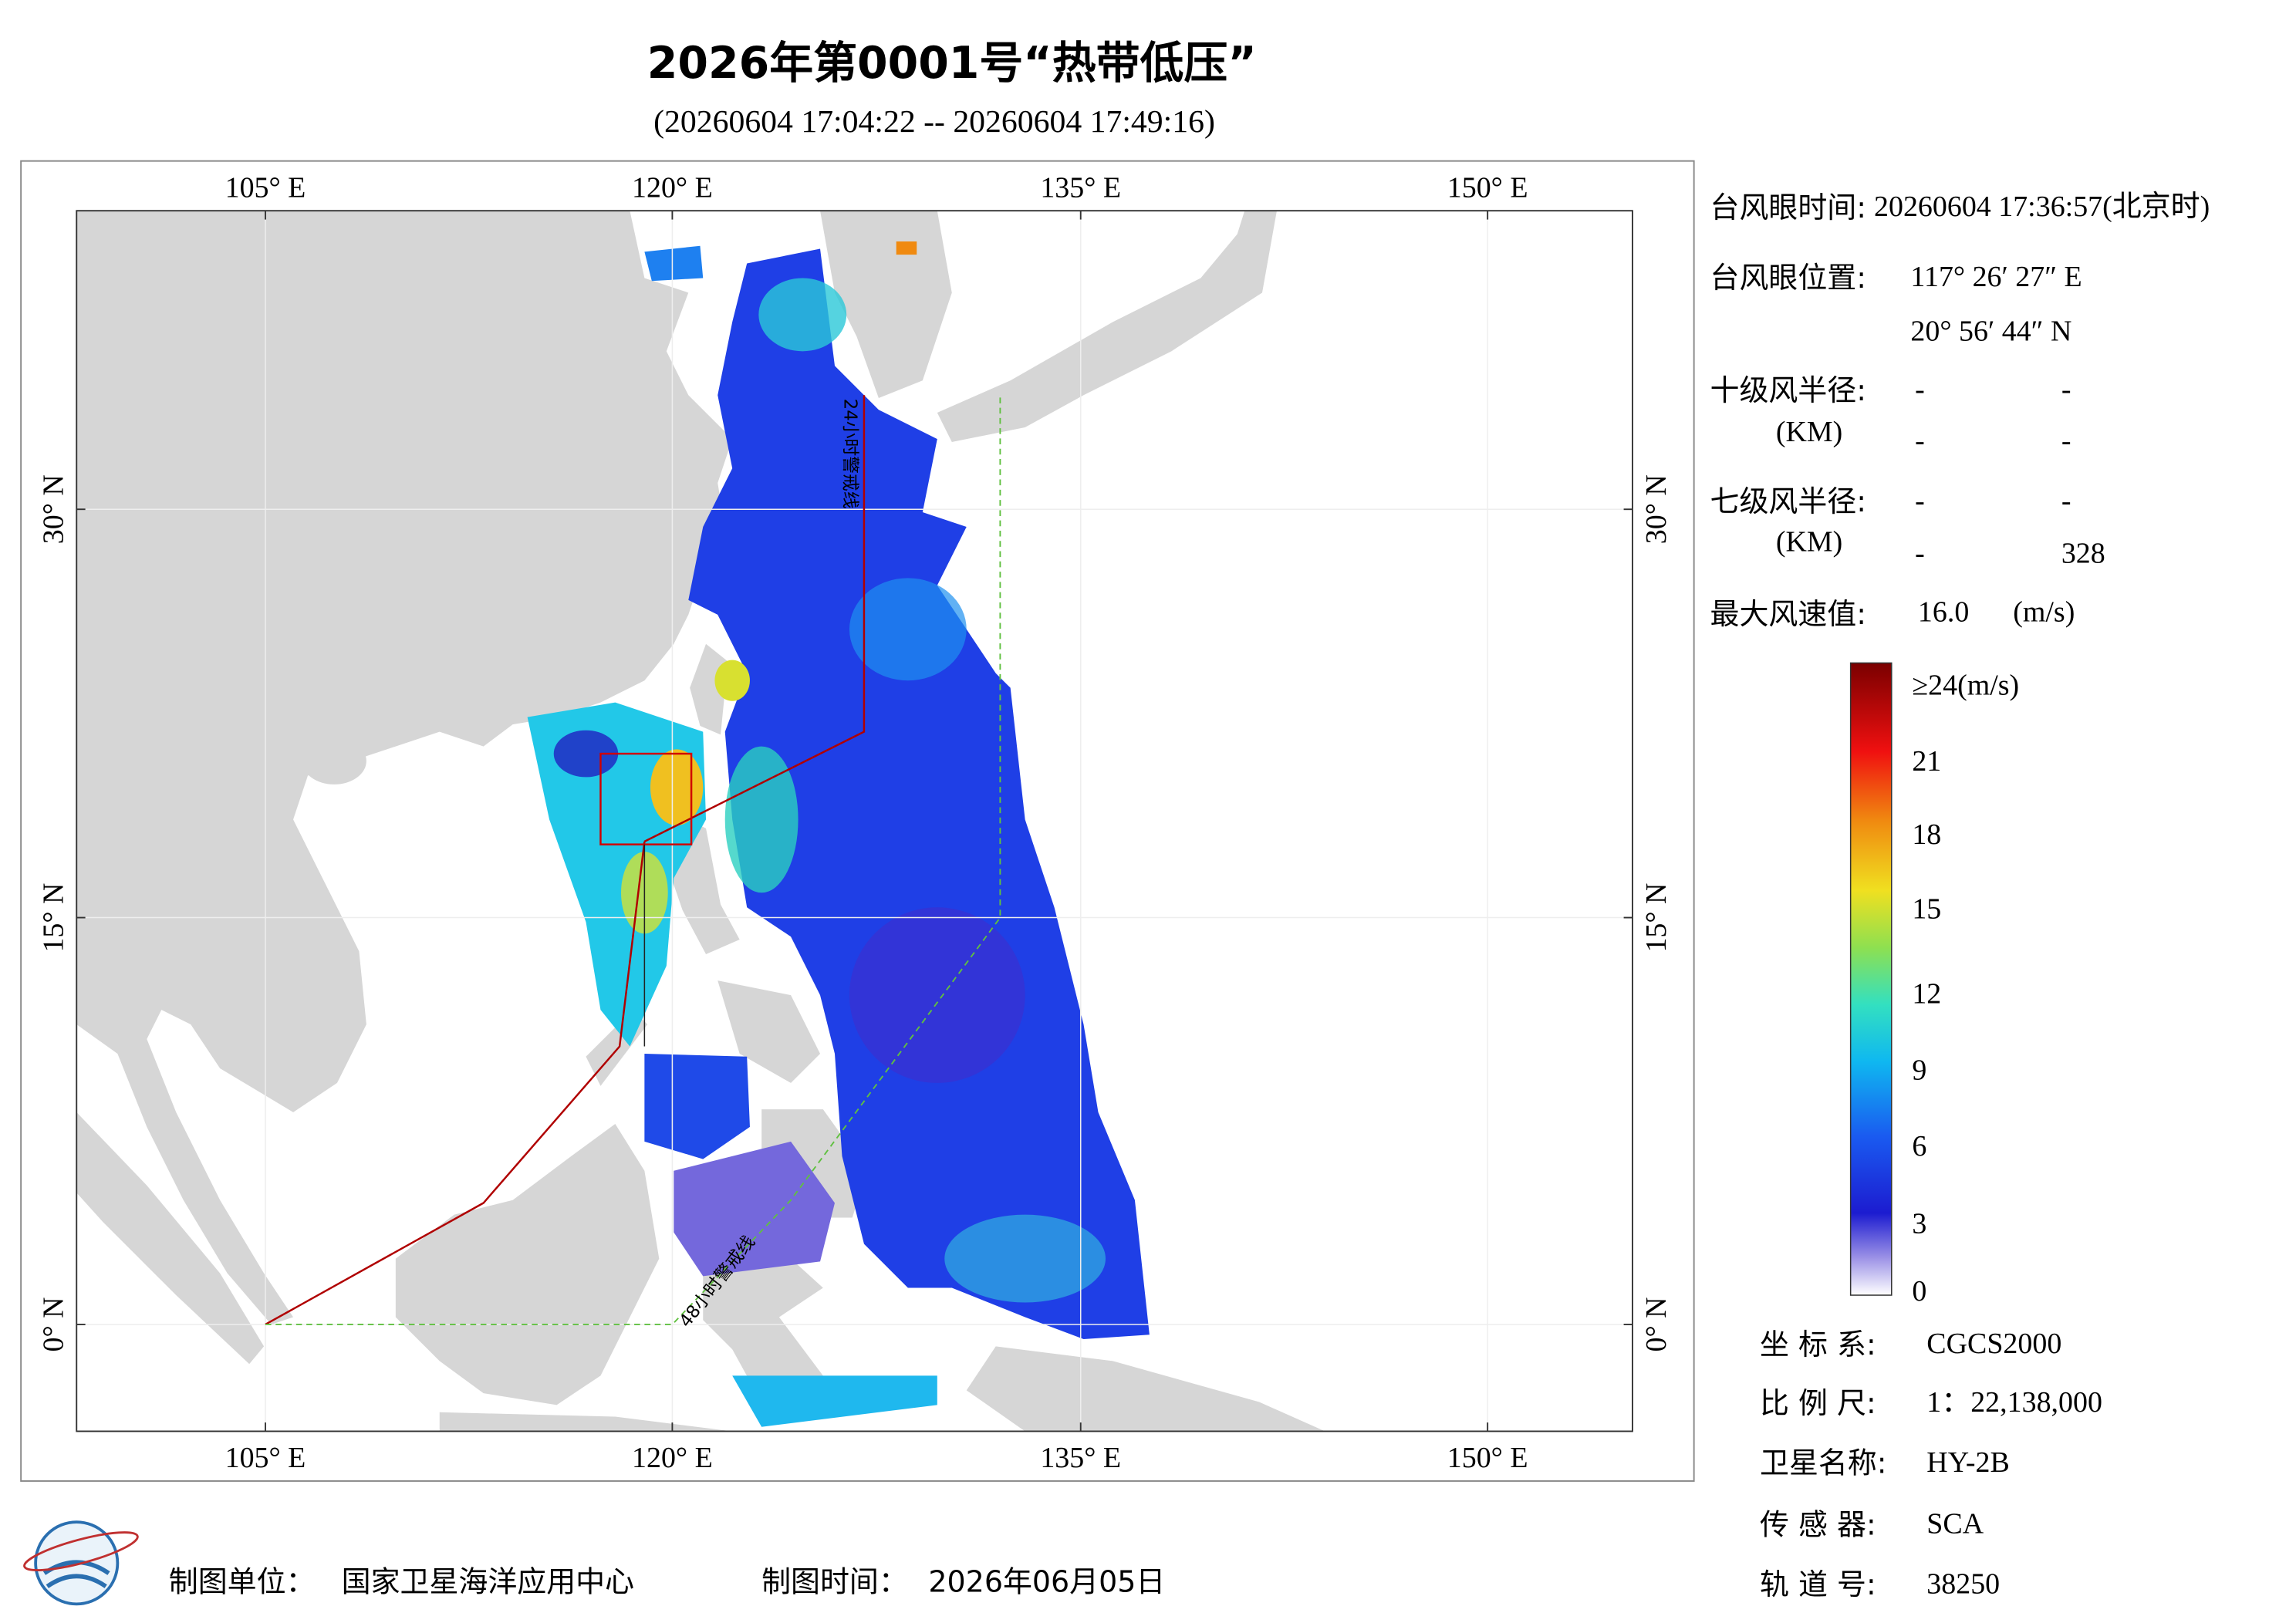 The image size is (2296, 1623). Describe the element at coordinates (53, 1324) in the screenshot. I see `lat-label-left: 0° N` at that location.